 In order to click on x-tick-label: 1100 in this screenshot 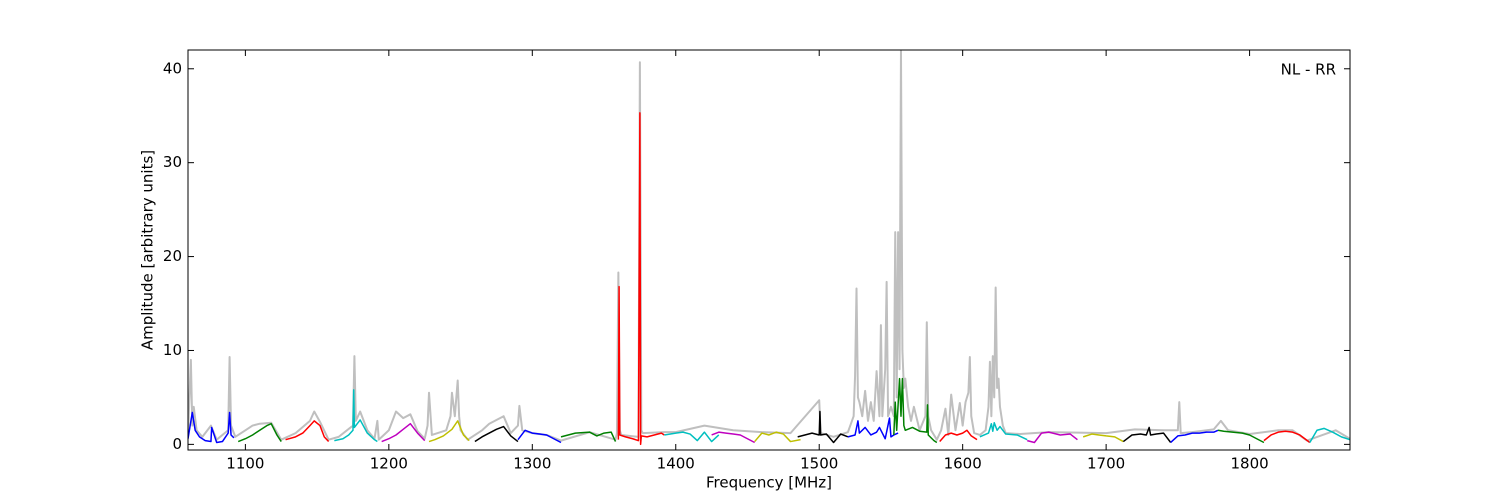, I will do `click(245, 464)`.